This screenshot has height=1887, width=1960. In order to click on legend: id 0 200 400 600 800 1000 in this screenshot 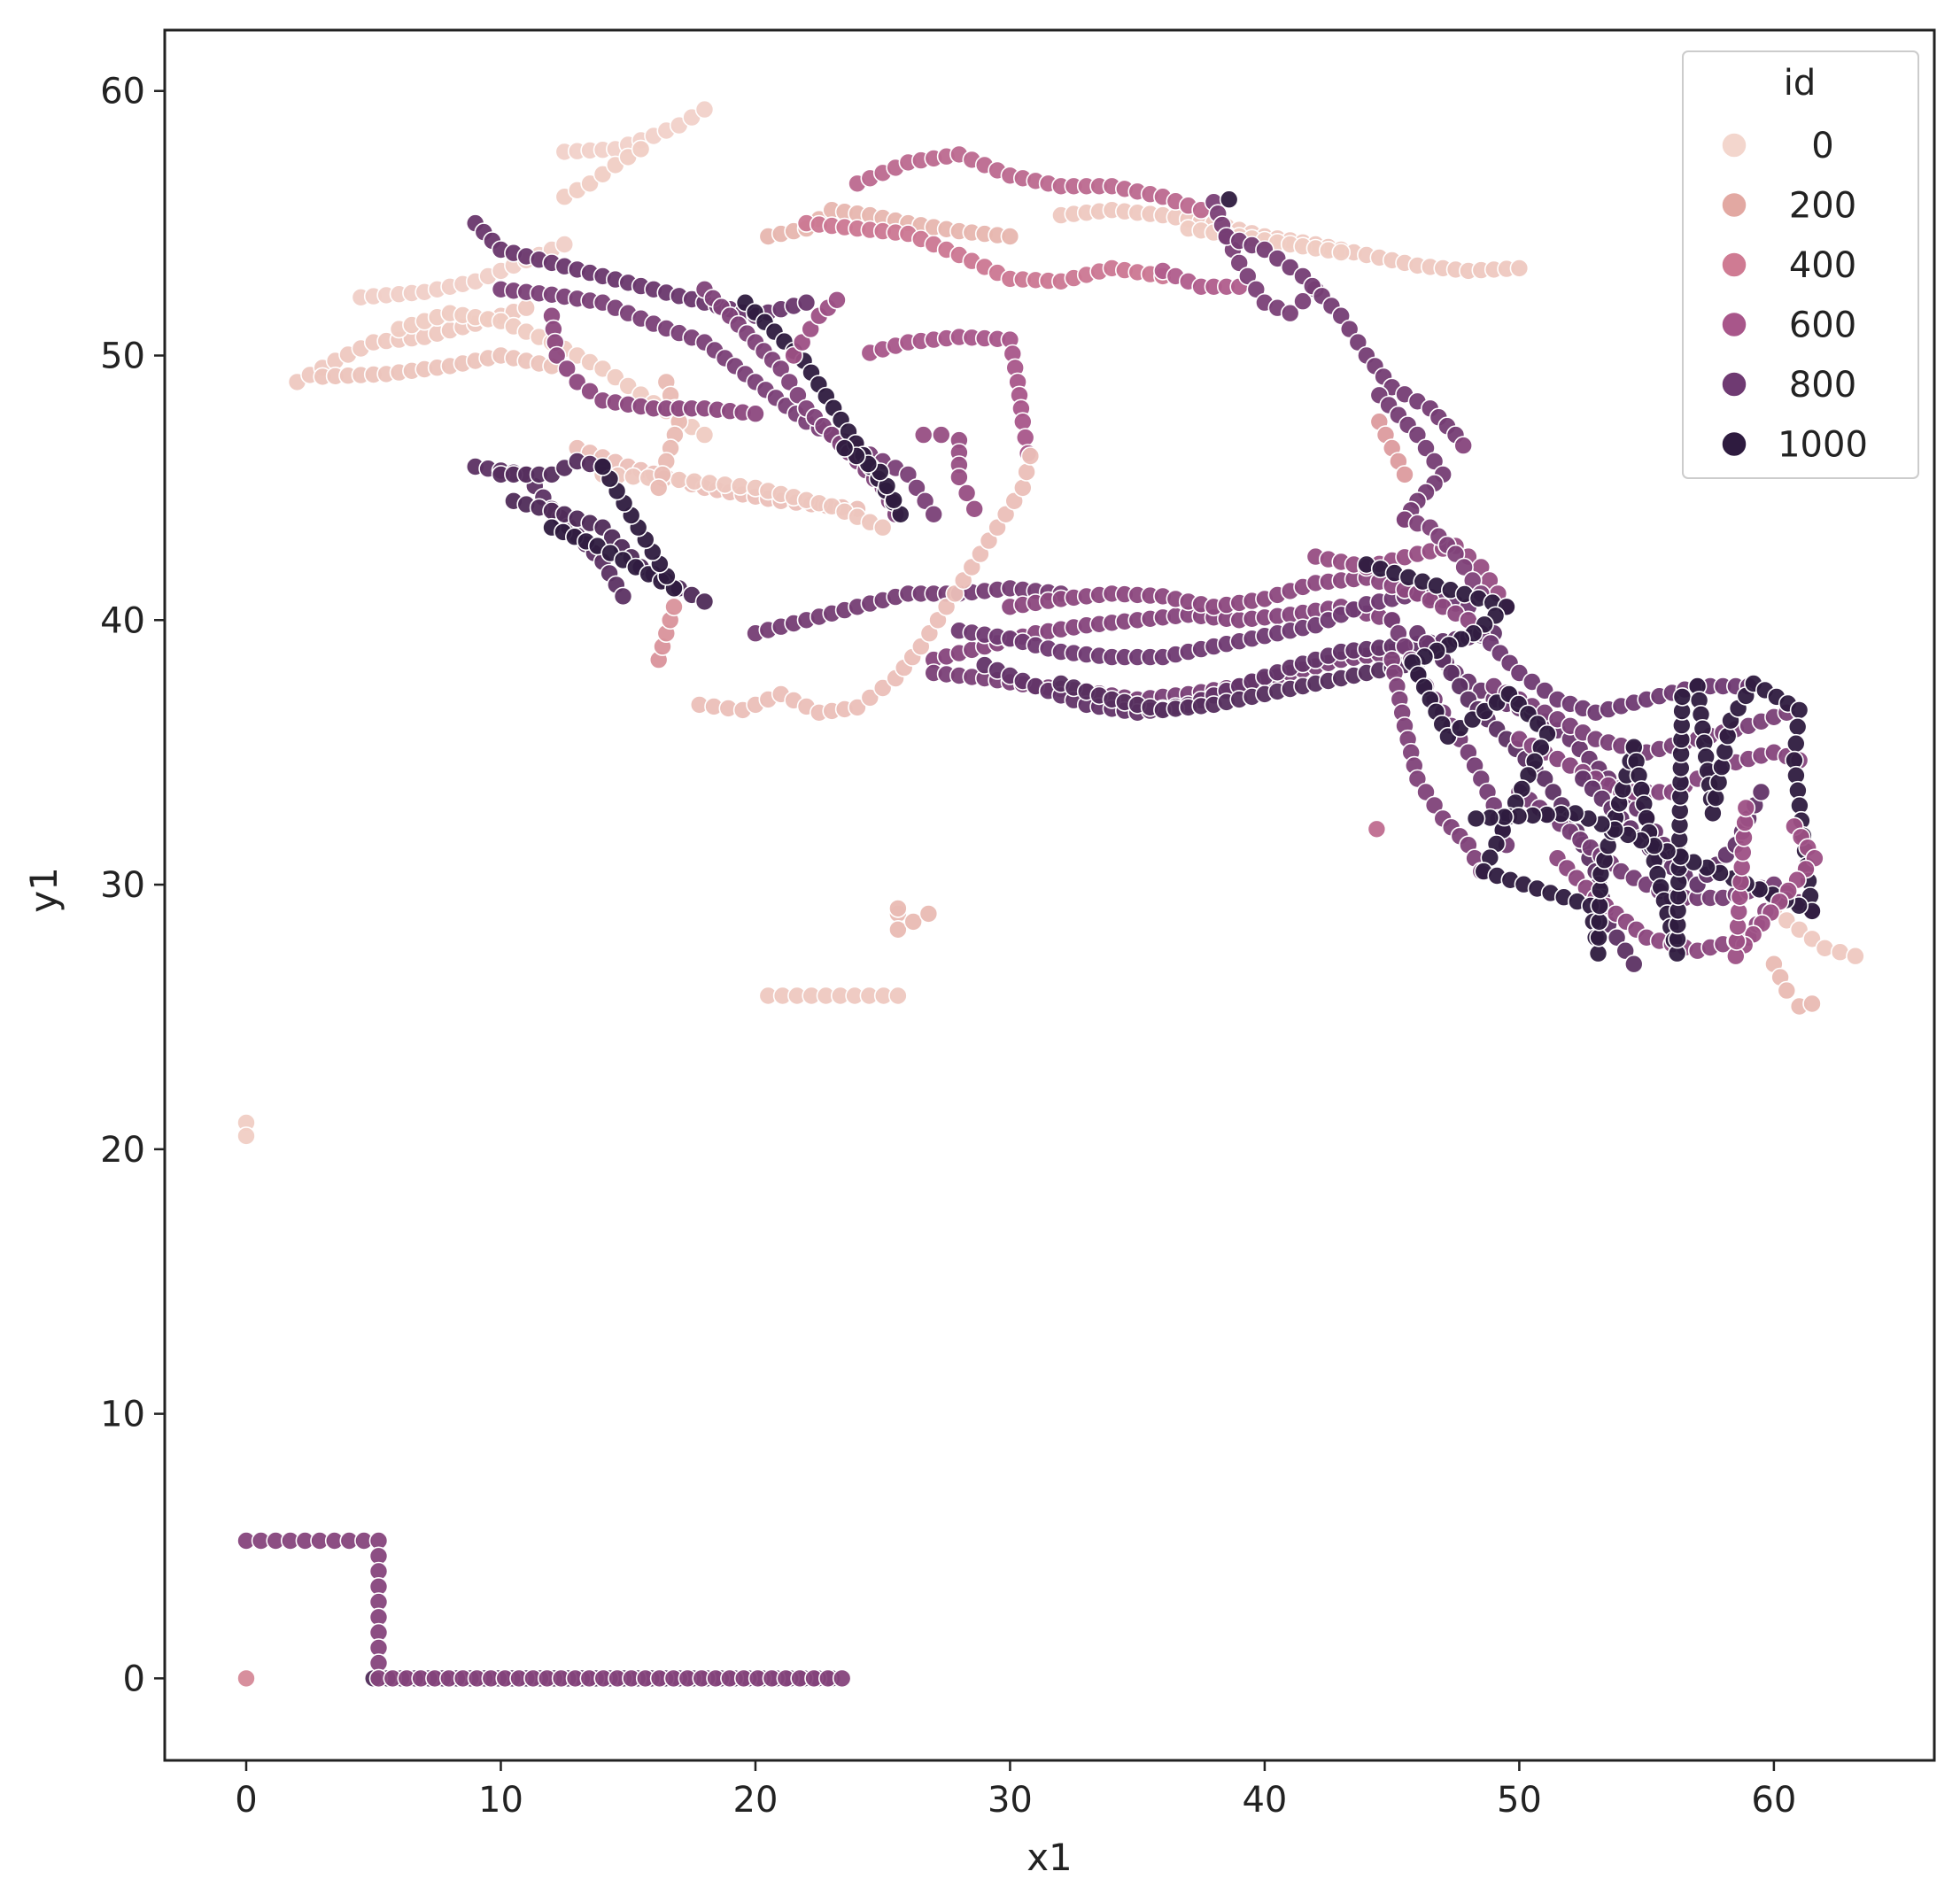, I will do `click(1800, 264)`.